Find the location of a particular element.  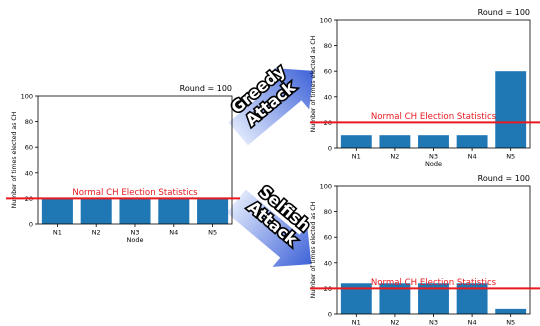

baseline-bar-n3 is located at coordinates (135, 211).